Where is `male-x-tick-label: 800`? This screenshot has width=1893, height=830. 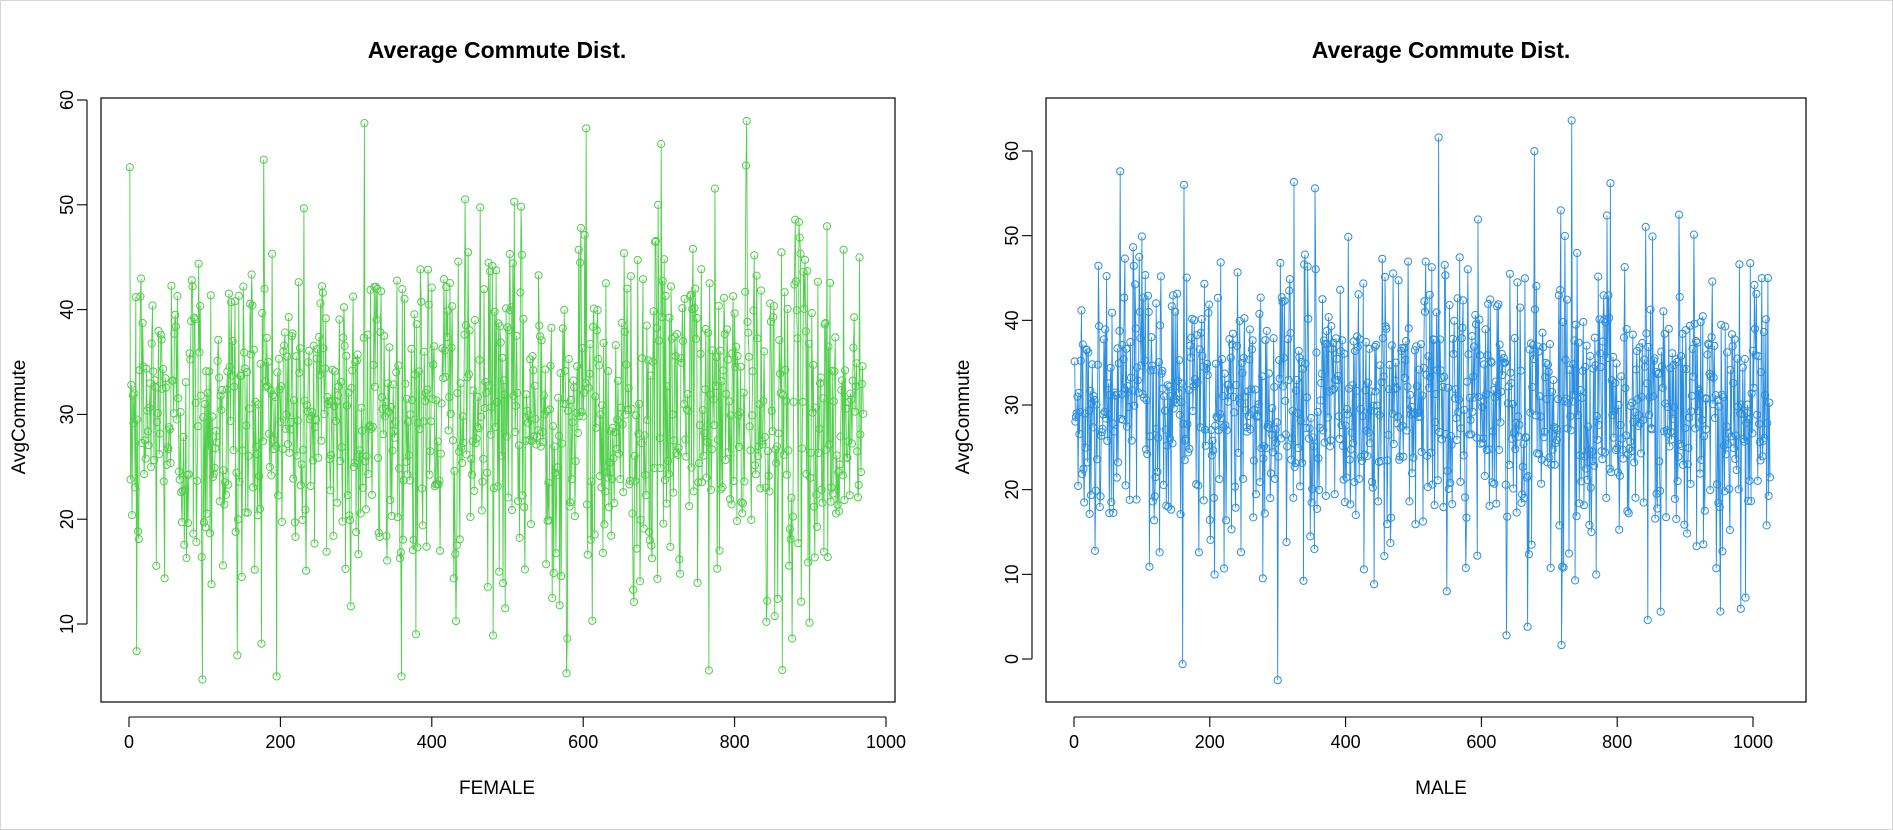 male-x-tick-label: 800 is located at coordinates (1617, 742).